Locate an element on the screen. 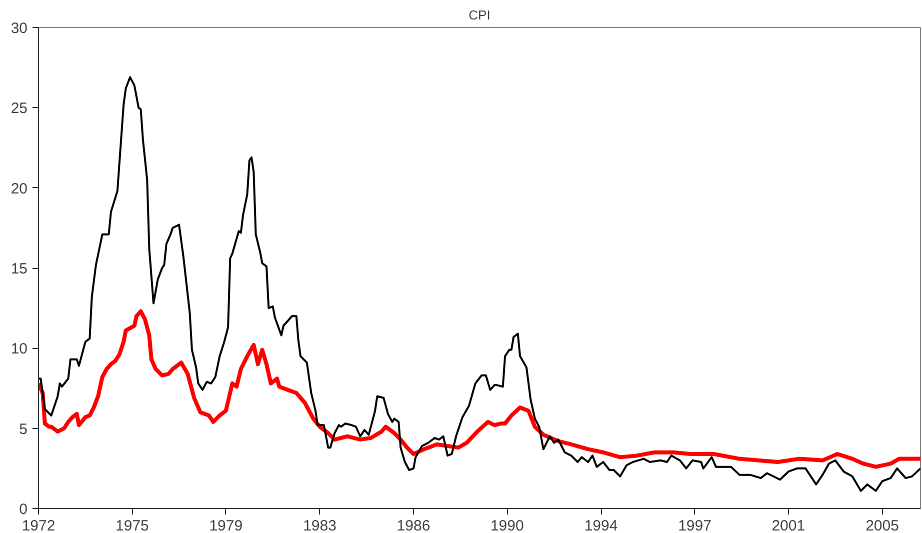  x-tick-label: 1983 is located at coordinates (319, 525).